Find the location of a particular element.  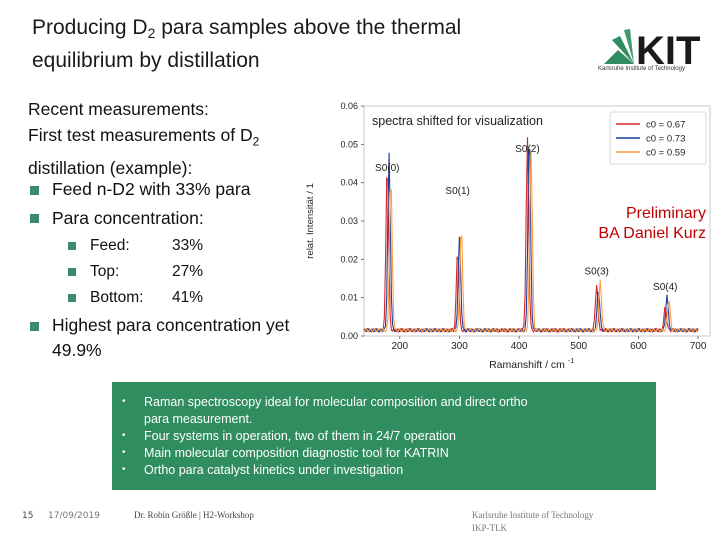

recent-measurements-line: Recent measurements: is located at coordinates (118, 109).